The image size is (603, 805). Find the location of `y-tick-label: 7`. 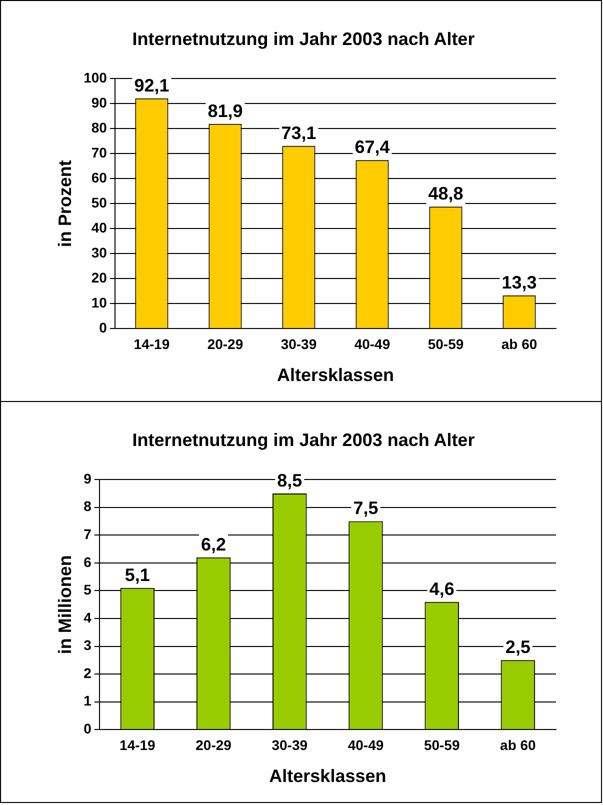

y-tick-label: 7 is located at coordinates (88, 534).